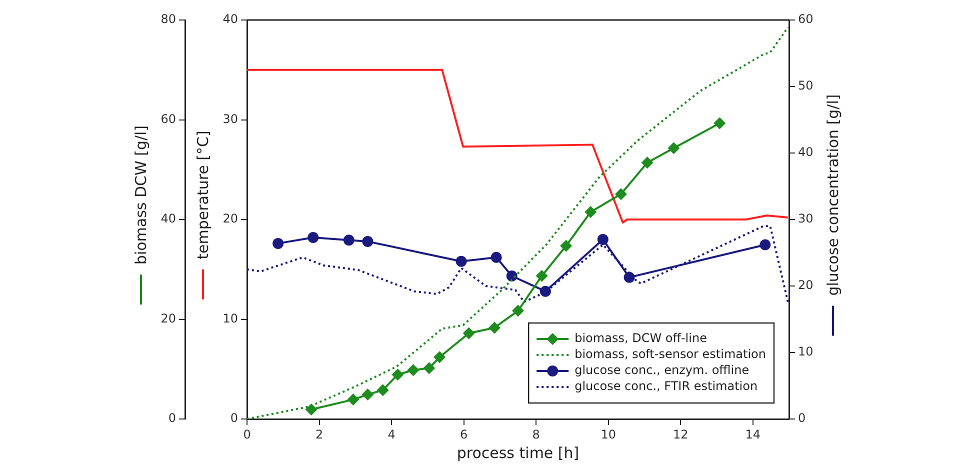  Describe the element at coordinates (662, 370) in the screenshot. I see `legend-label: glucose conc., enzym. offline` at that location.